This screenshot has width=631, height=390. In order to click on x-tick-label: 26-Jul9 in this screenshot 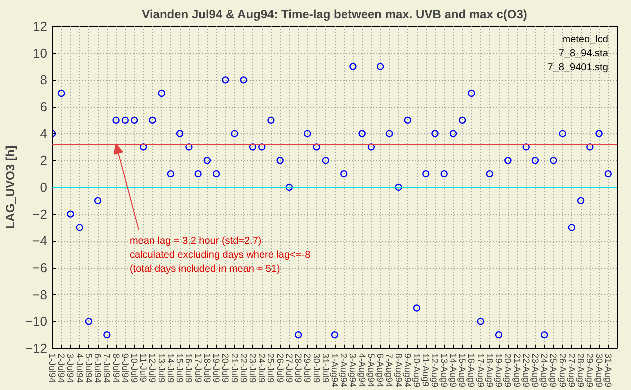, I will do `click(280, 369)`.